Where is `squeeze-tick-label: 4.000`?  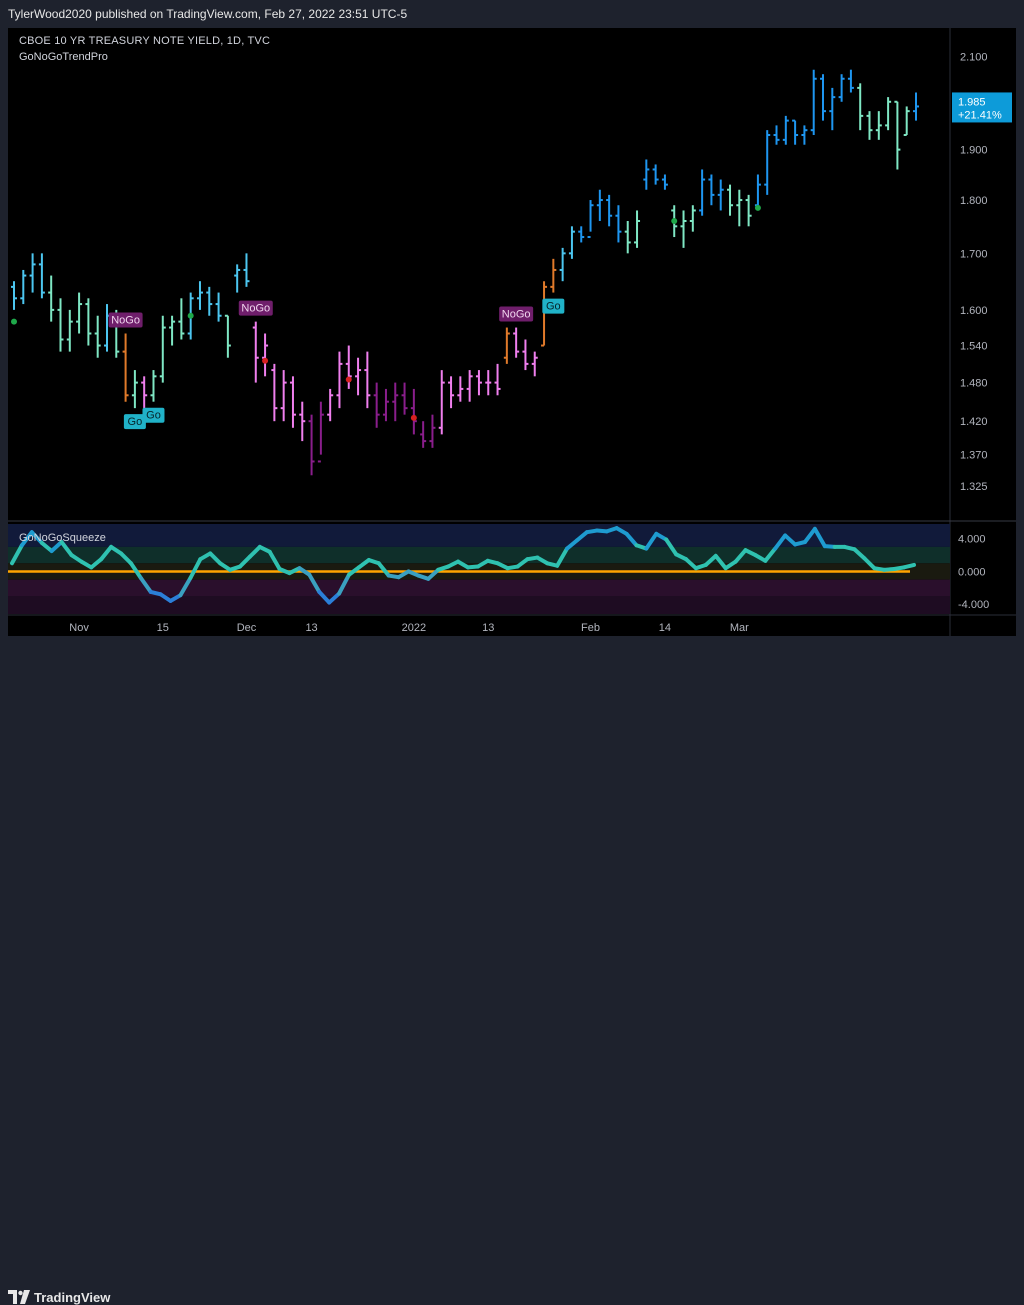 squeeze-tick-label: 4.000 is located at coordinates (972, 540).